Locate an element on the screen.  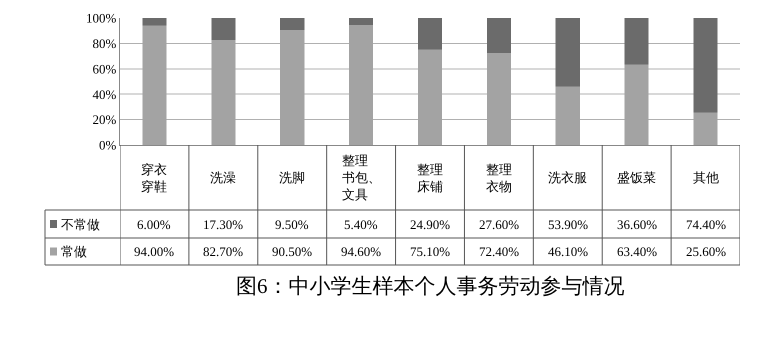
text: 图6：中小学生样本个人事务劳动参与情况 is located at coordinates (430, 286).